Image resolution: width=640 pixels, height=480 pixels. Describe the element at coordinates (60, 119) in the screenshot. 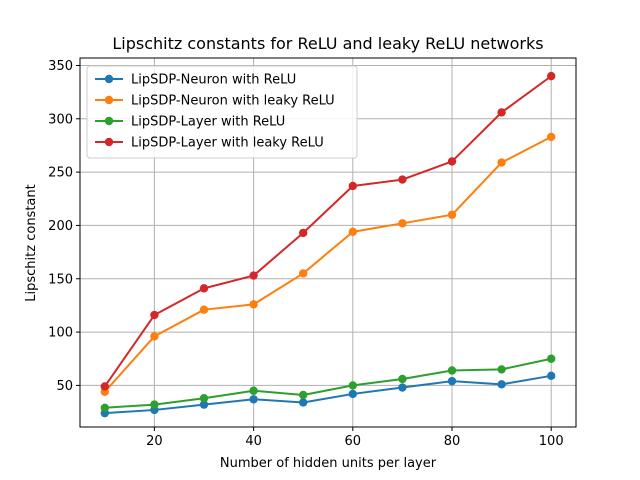

I see `y-tick-label: 300` at that location.